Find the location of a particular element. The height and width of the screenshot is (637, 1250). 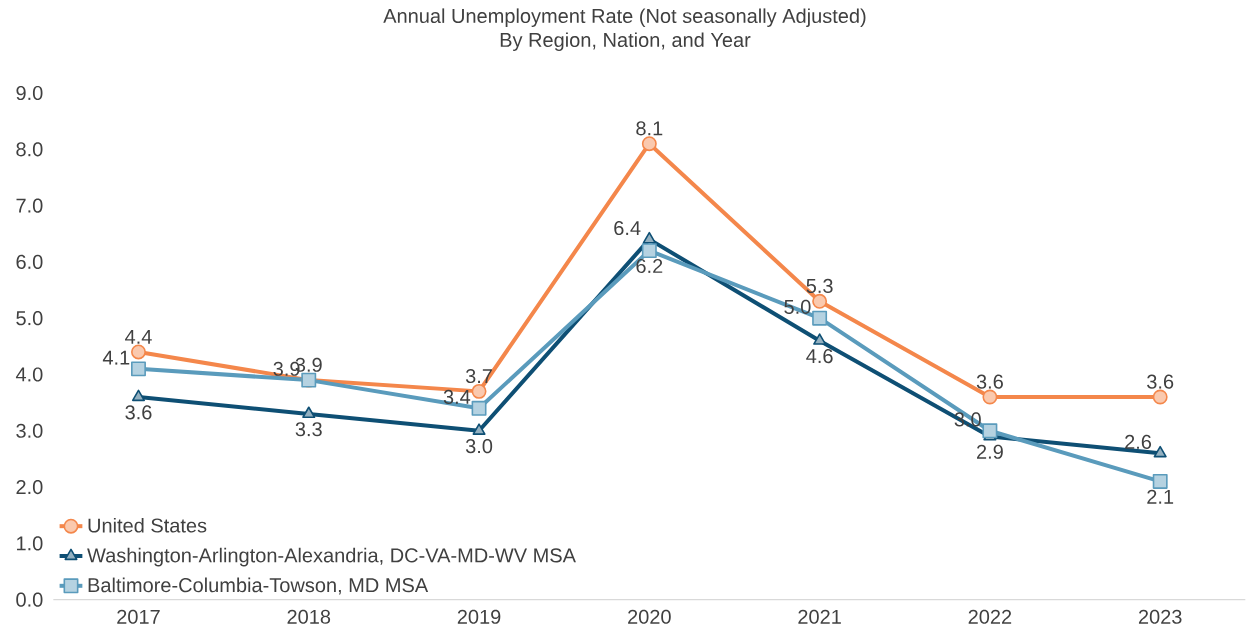

data-label: 3.3 is located at coordinates (308, 429).